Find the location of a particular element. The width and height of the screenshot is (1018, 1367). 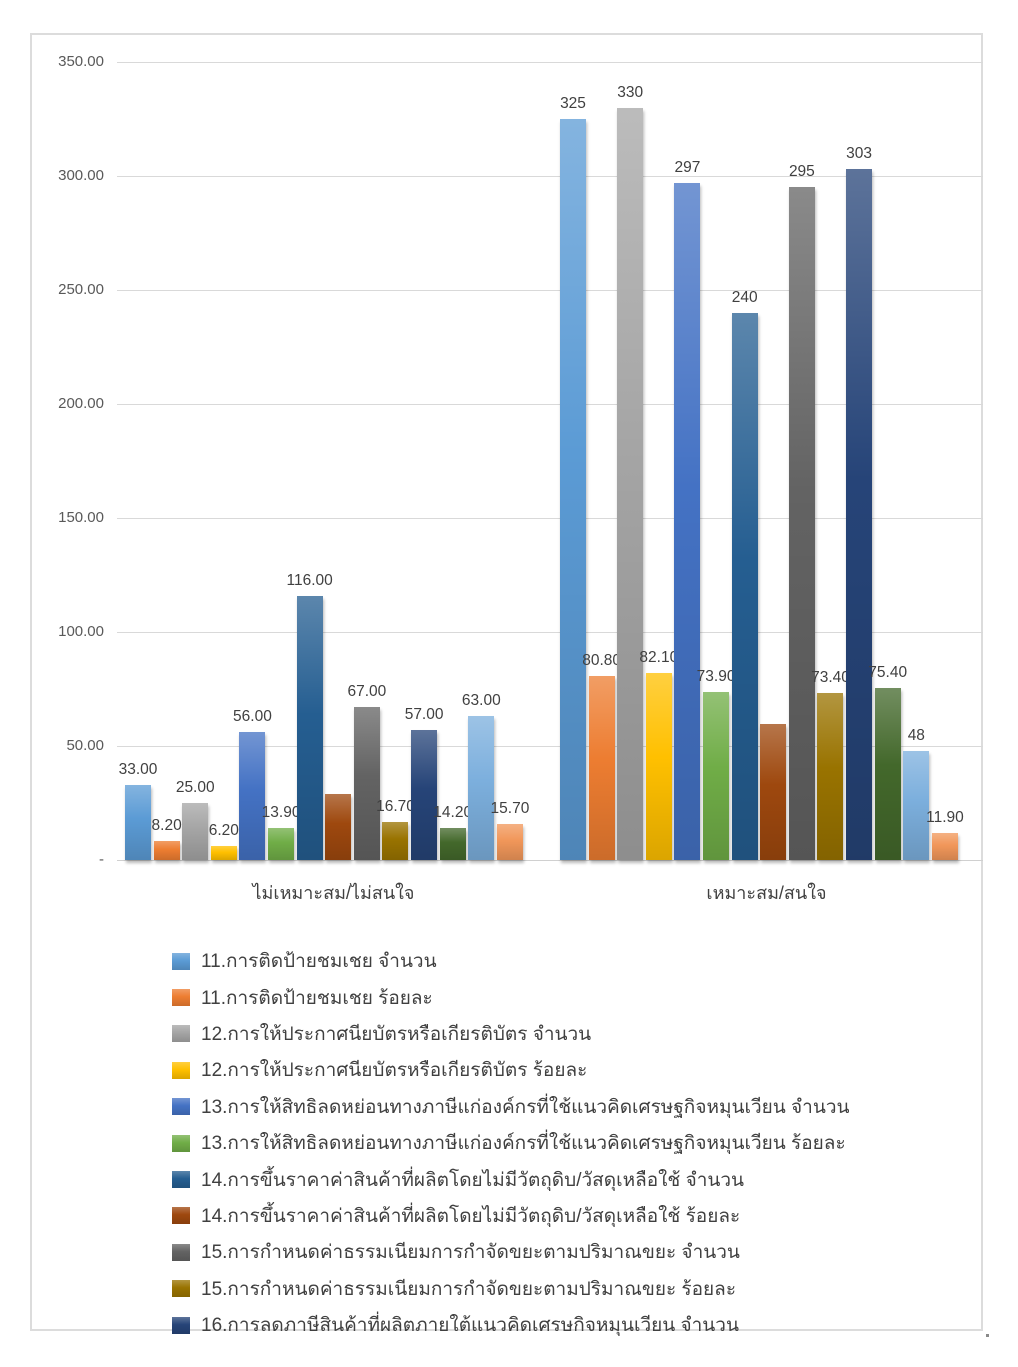

bar-data-label: 73.40 is located at coordinates (830, 677).